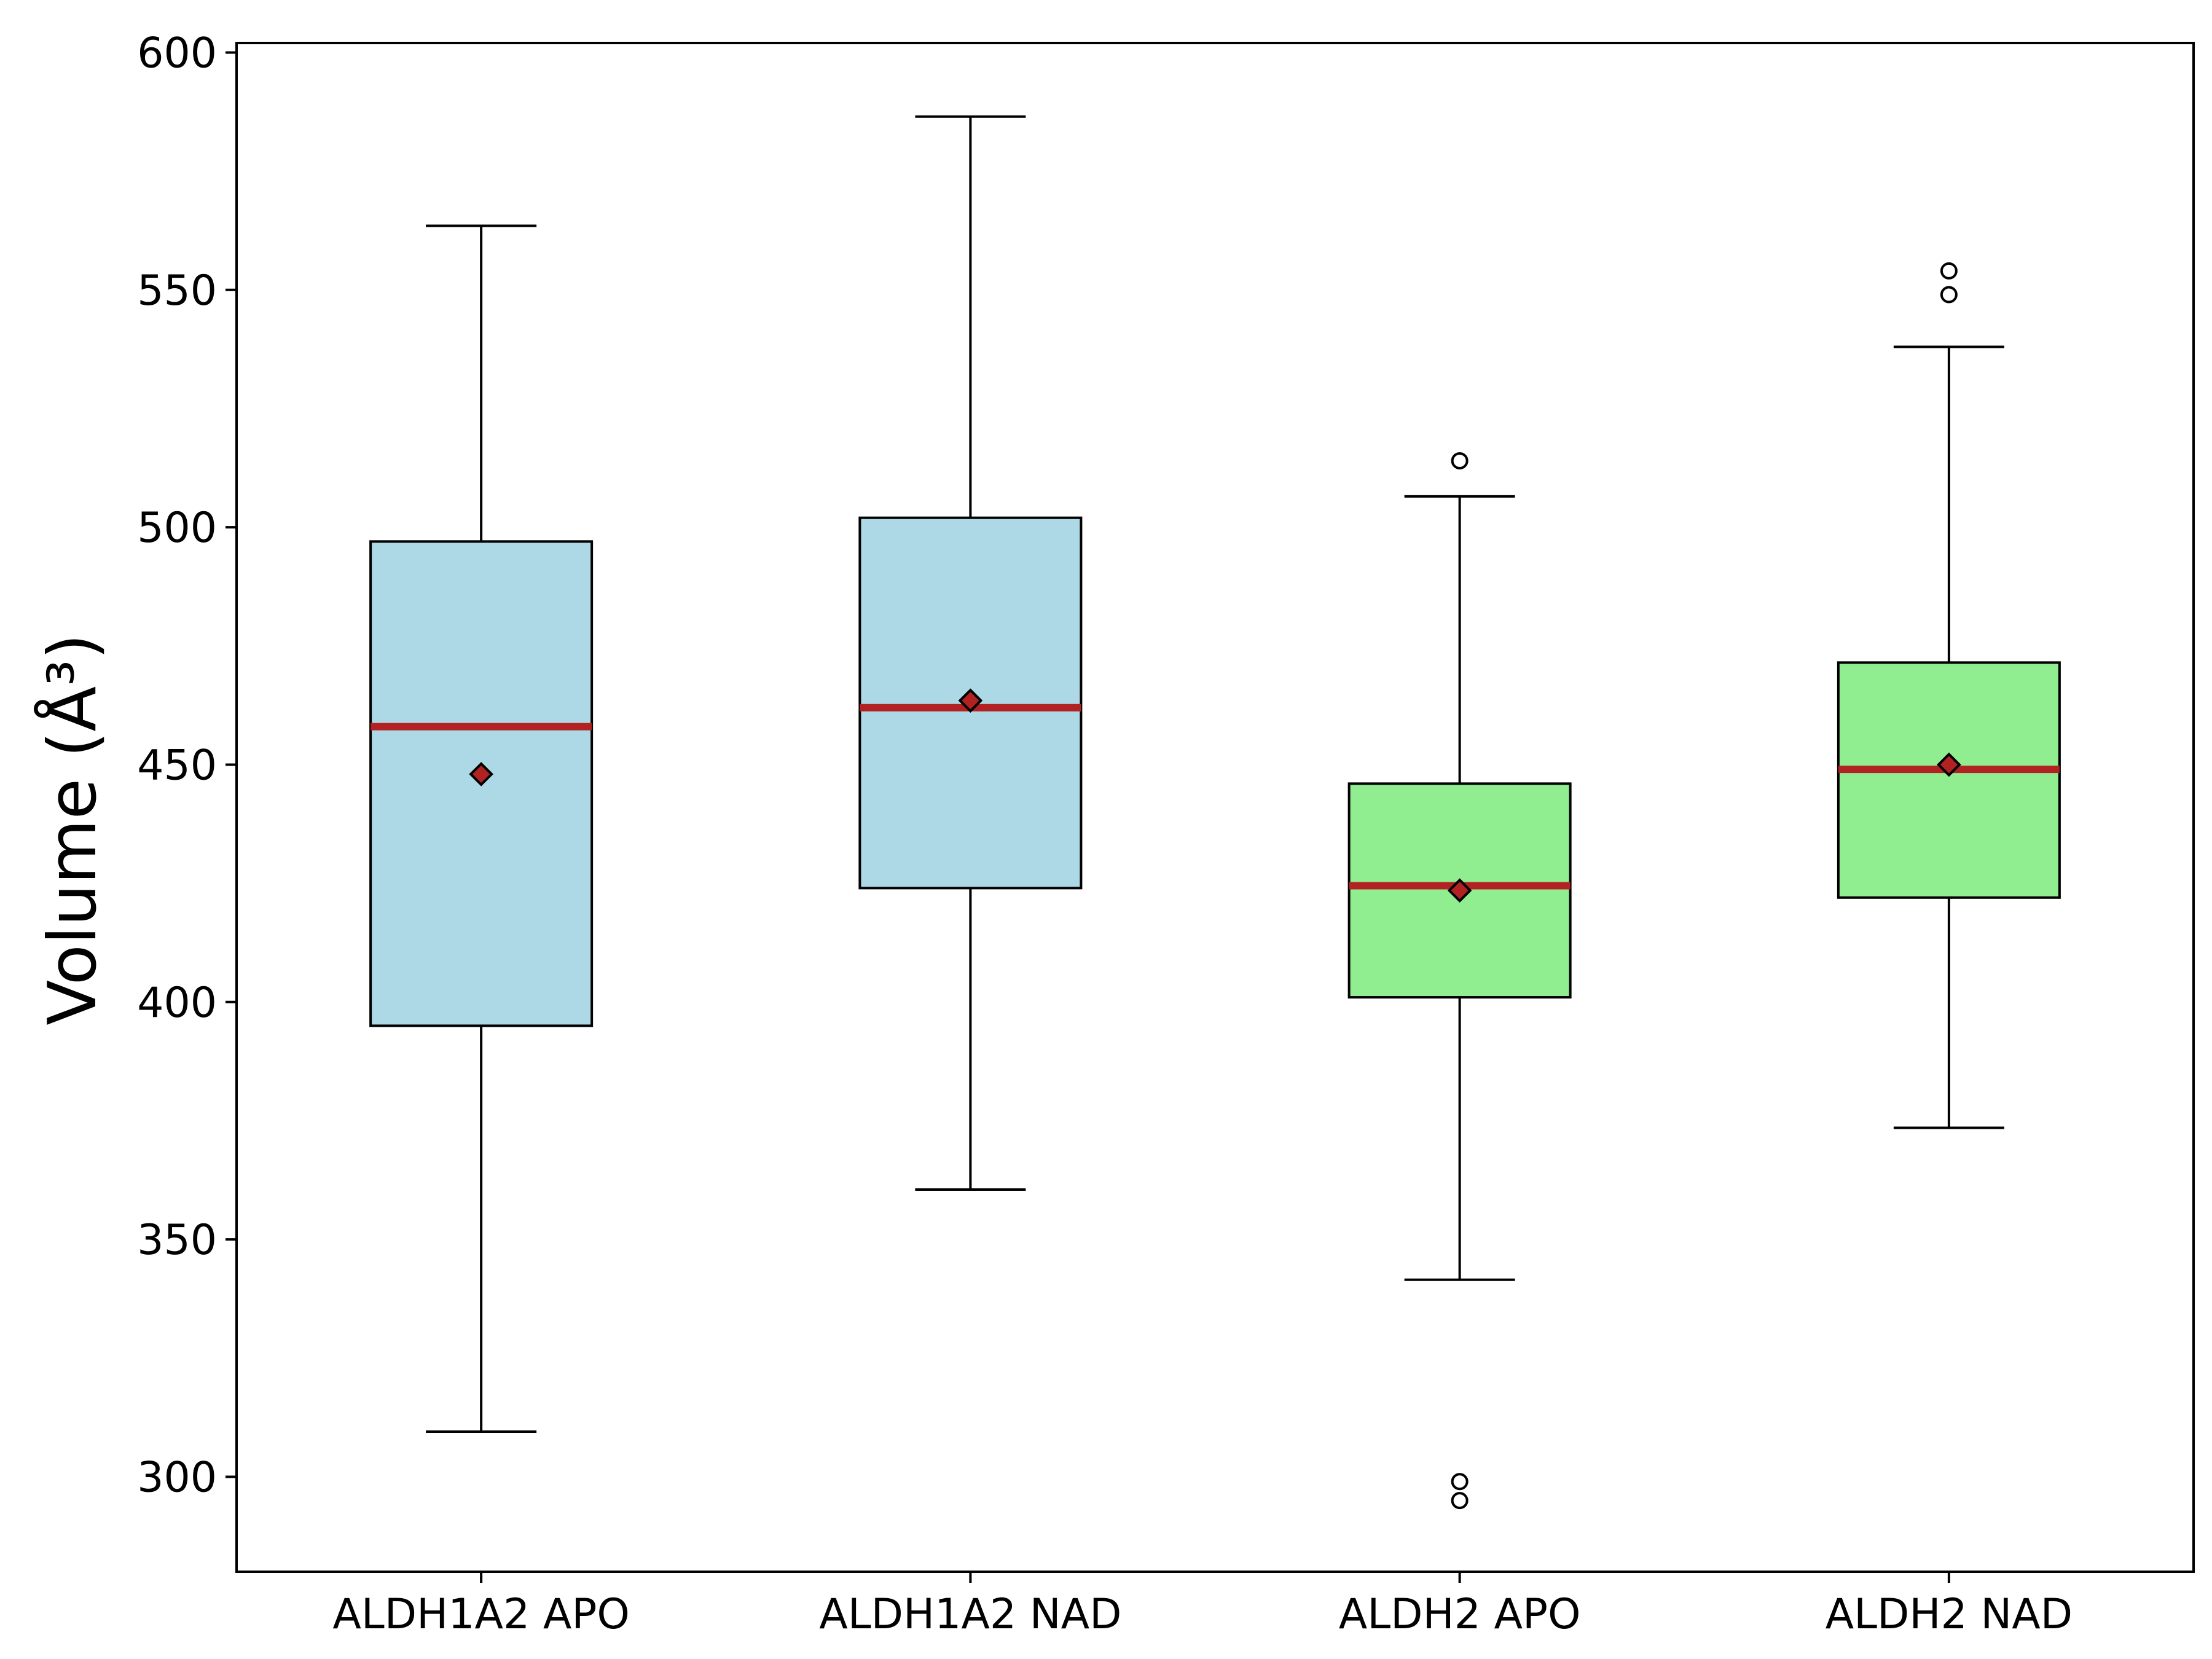 The height and width of the screenshot is (1659, 2212). I want to click on x-tick-label: ALDH1A2 APO, so click(481, 1614).